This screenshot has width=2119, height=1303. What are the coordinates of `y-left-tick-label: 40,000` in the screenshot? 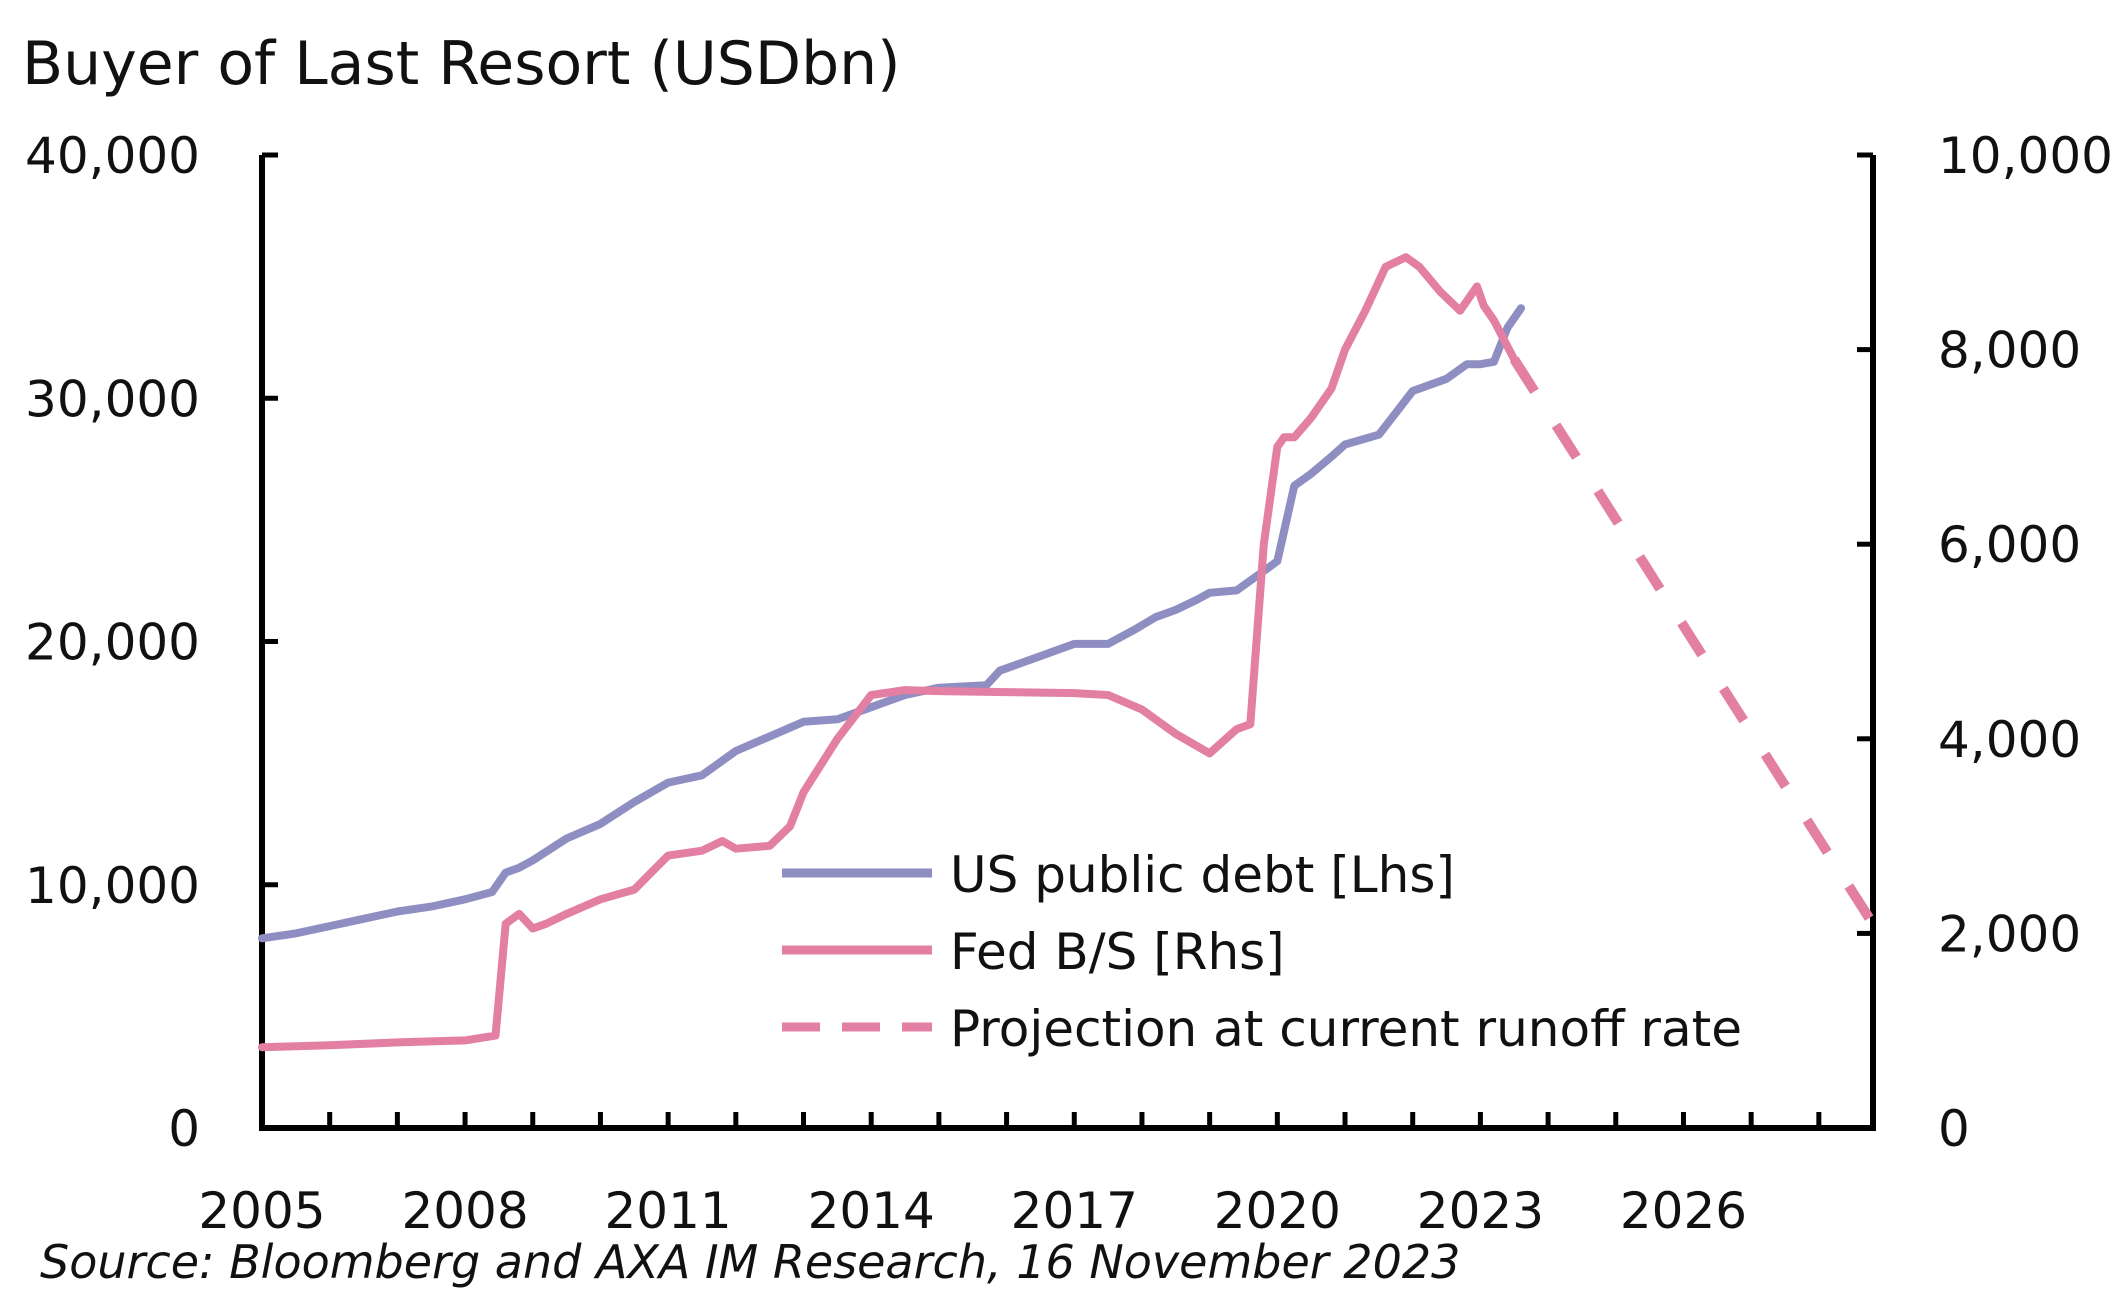 It's located at (112, 156).